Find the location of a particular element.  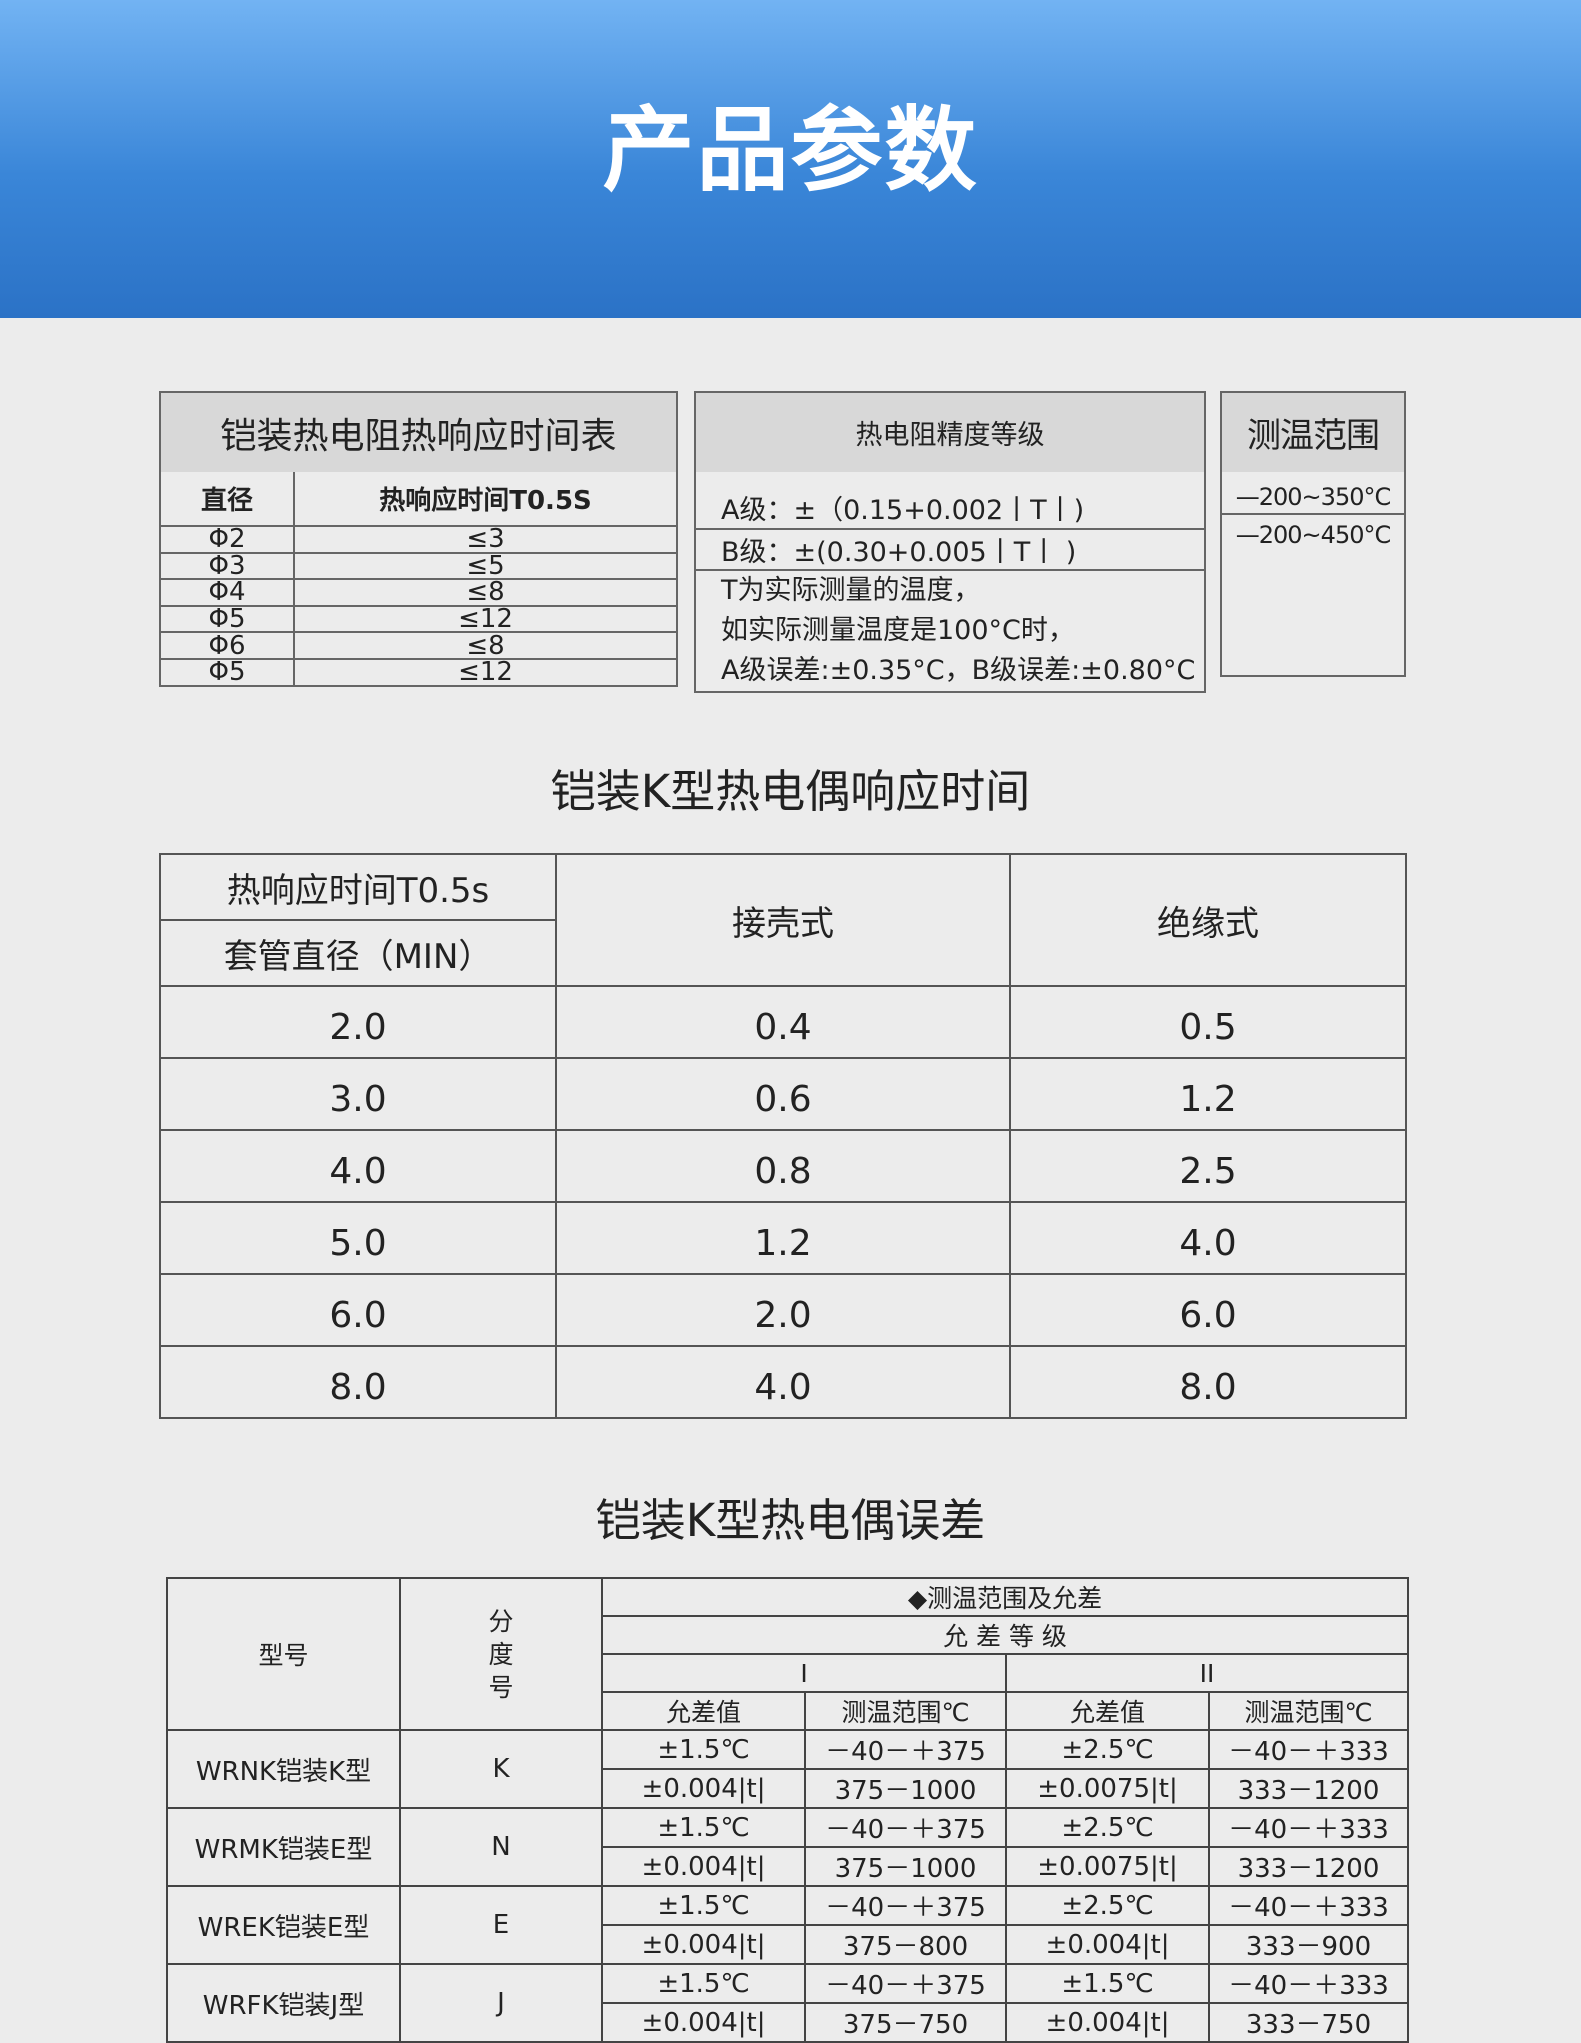

table-cell: N is located at coordinates (501, 1847).